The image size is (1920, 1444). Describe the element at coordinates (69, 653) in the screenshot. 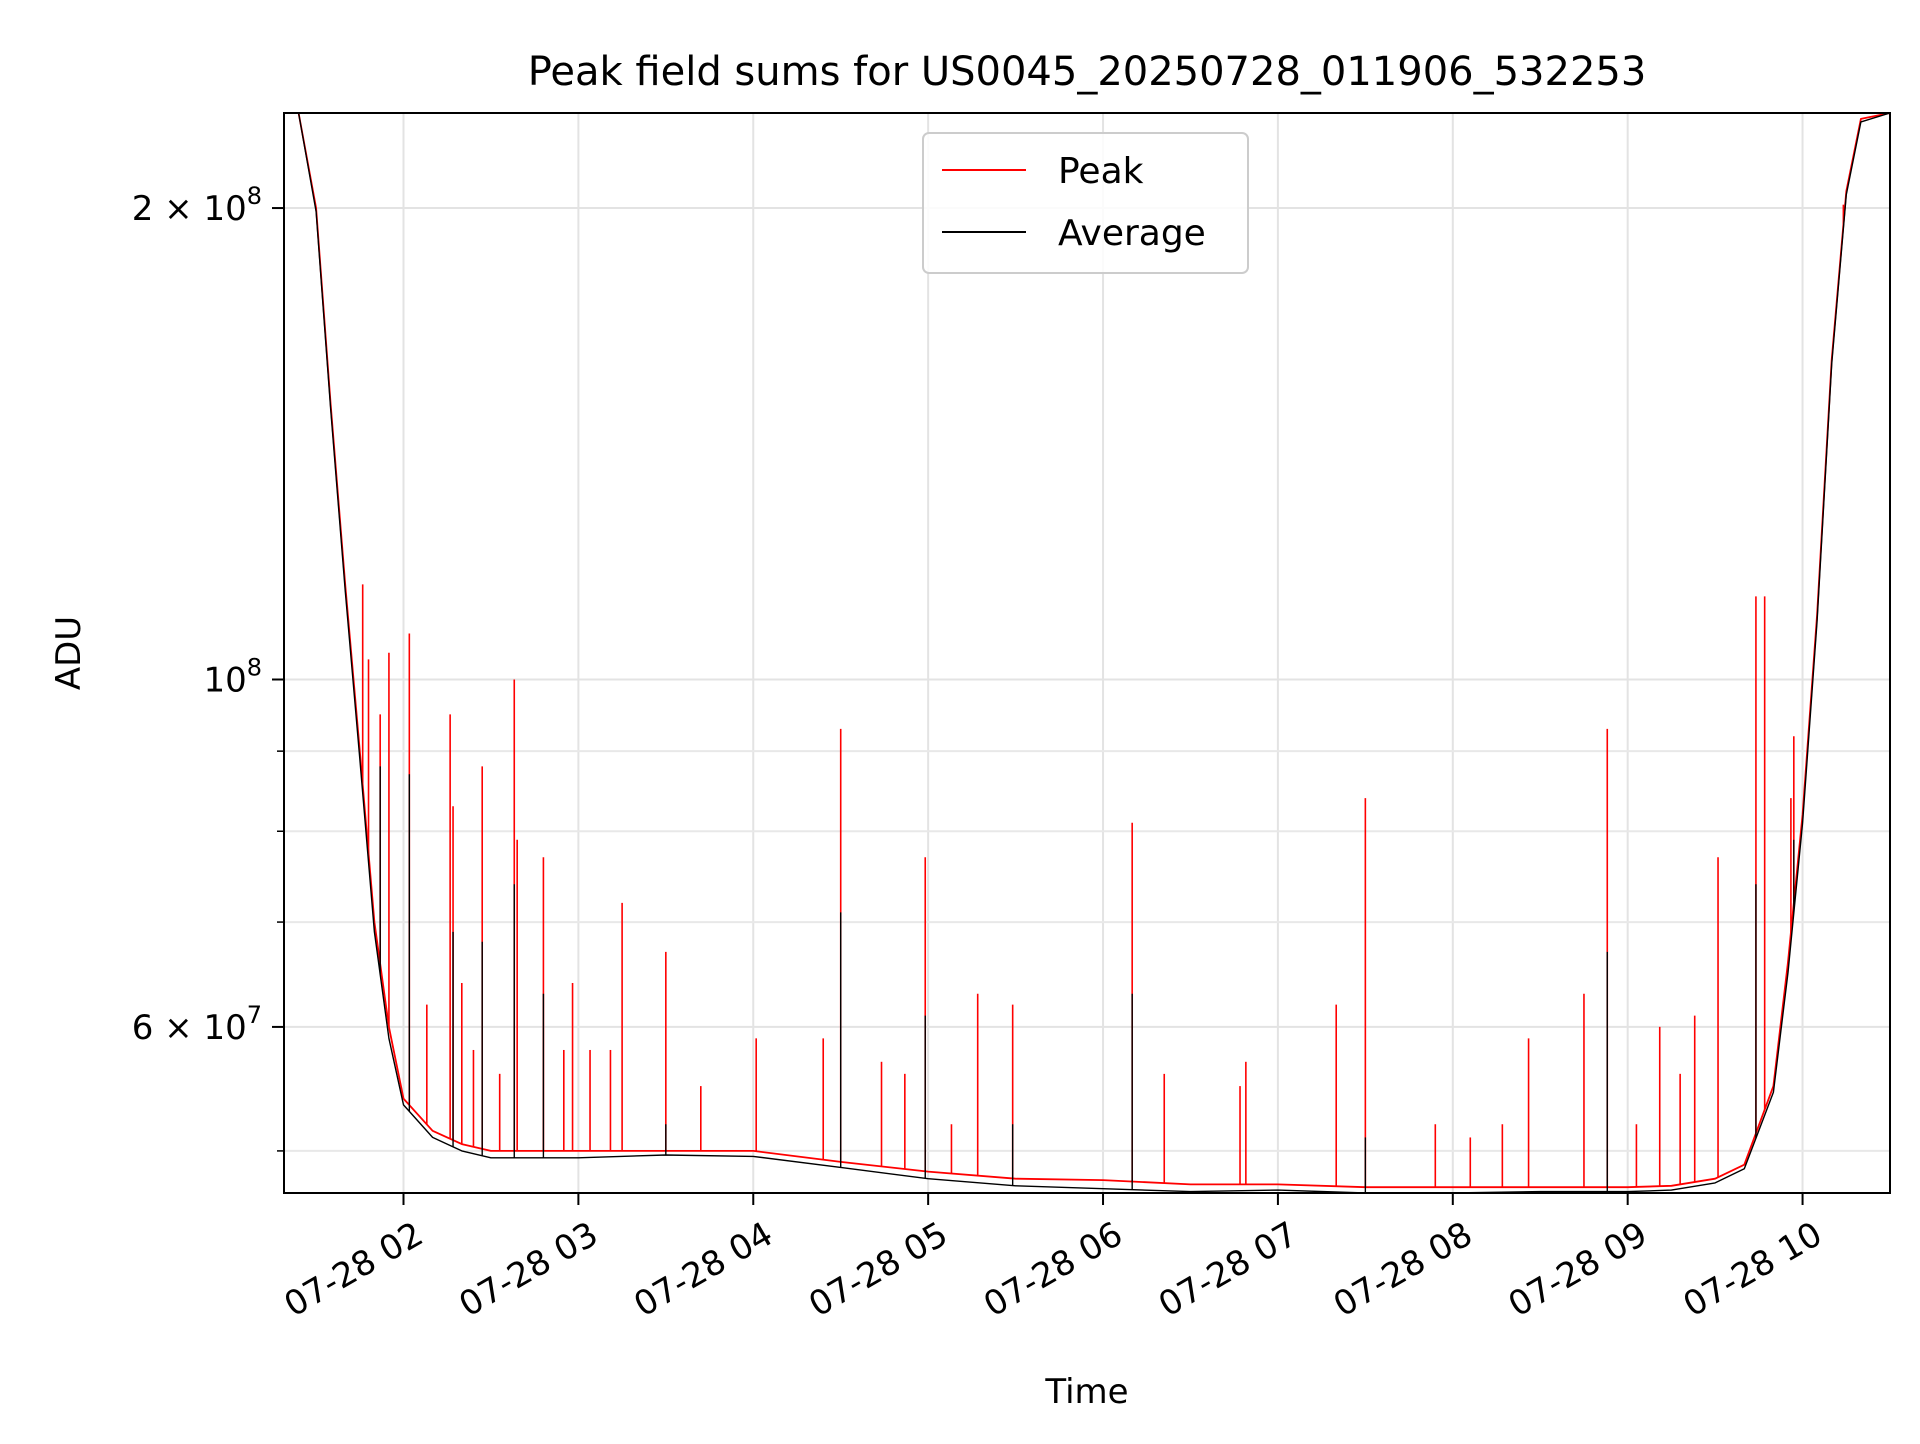

I see `y-axis-label: ADU` at that location.